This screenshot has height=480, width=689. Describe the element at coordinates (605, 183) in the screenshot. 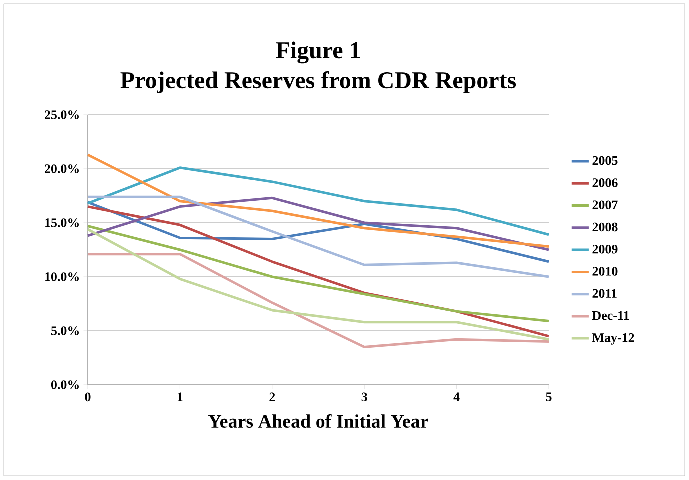

I see `legend-label: 2006` at that location.